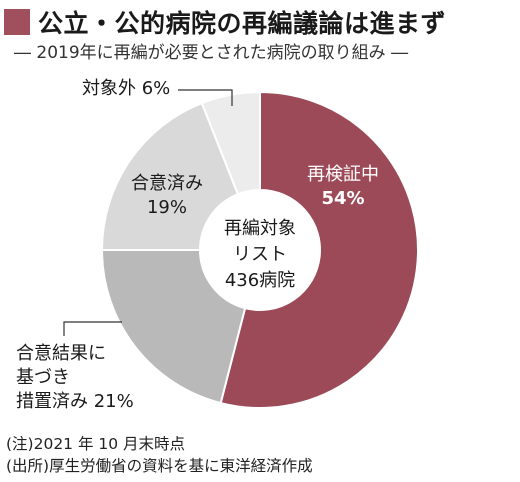 The width and height of the screenshot is (520, 482). I want to click on center-label-line2: リスト, so click(260, 254).